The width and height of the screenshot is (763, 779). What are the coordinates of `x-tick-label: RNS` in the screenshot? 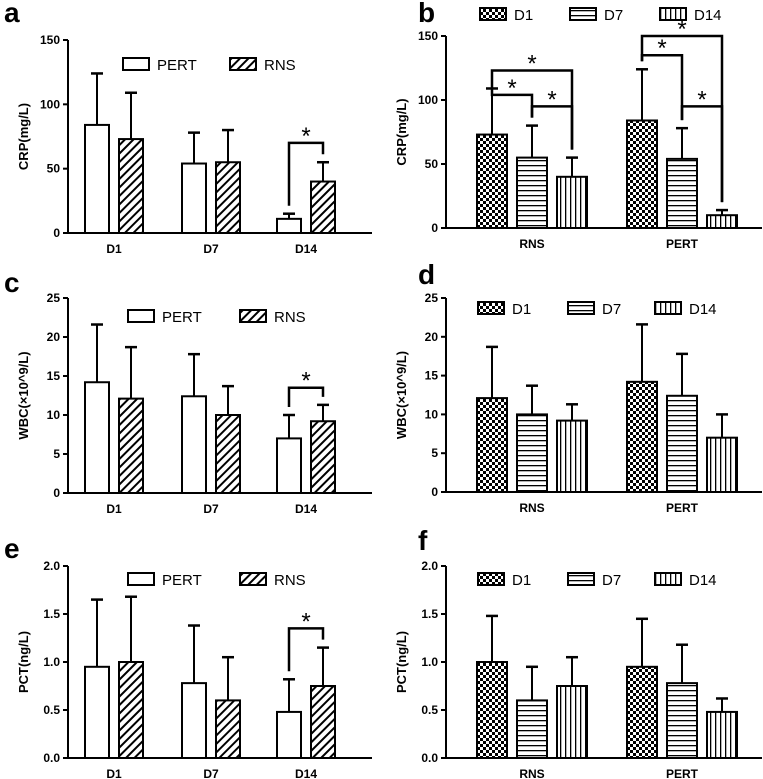 It's located at (531, 244).